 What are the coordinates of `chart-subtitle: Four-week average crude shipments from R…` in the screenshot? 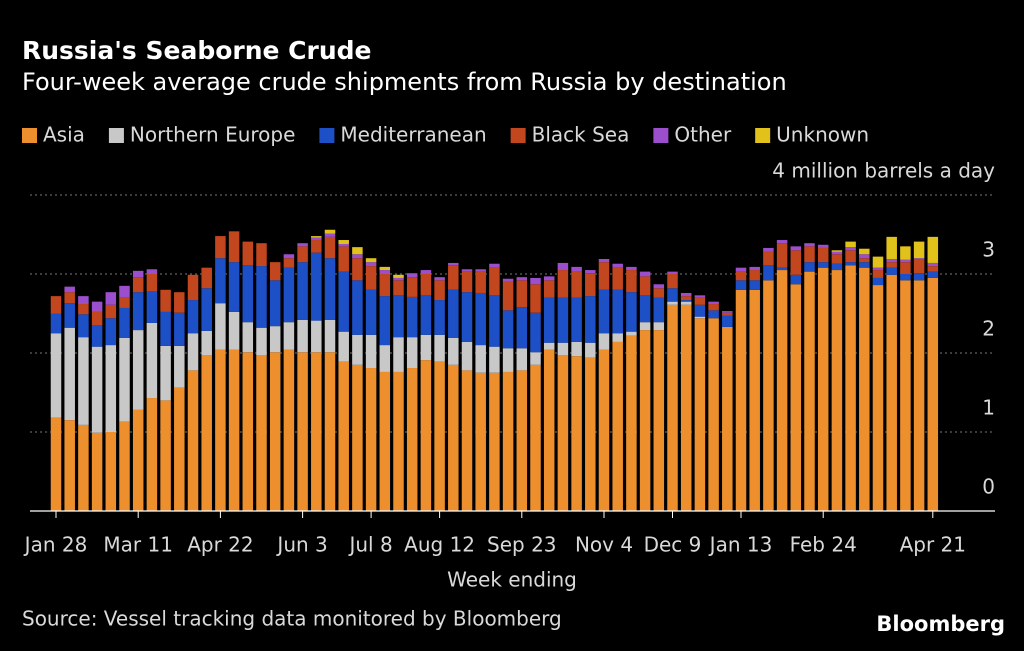 It's located at (404, 82).